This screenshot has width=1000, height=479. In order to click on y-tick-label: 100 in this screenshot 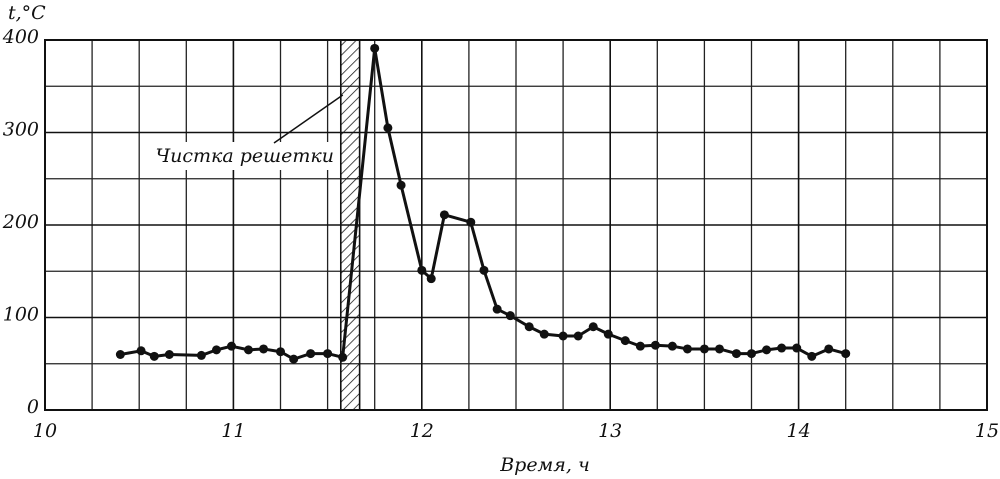, I will do `click(21, 315)`.